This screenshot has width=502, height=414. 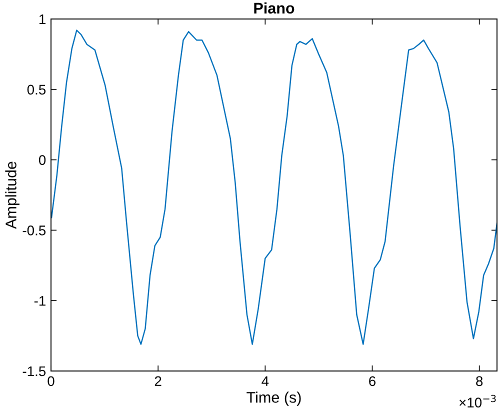 What do you see at coordinates (372, 381) in the screenshot?
I see `x-tick-label: 6` at bounding box center [372, 381].